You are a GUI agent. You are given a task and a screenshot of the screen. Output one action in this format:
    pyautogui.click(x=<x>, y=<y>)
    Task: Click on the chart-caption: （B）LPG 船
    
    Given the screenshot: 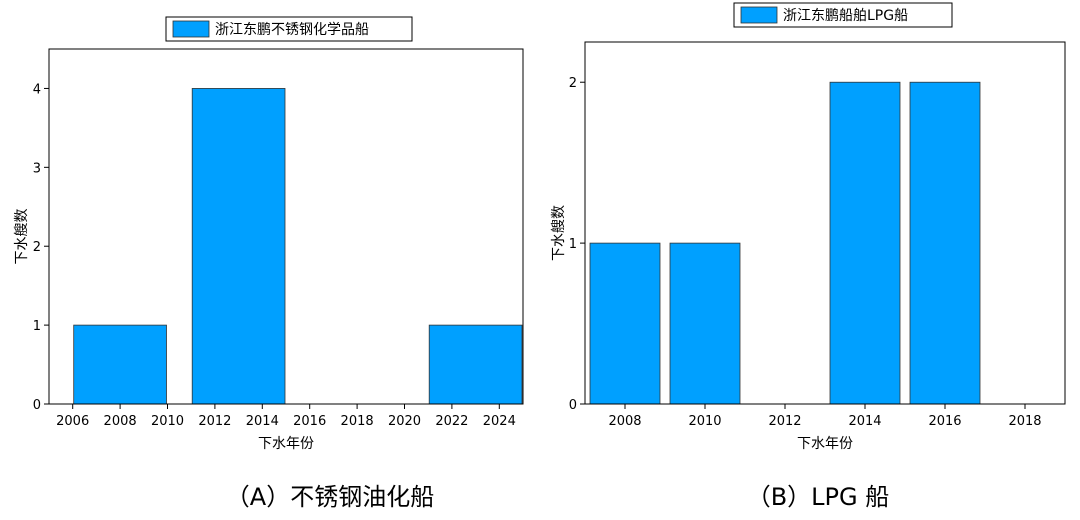 What is the action you would take?
    pyautogui.click(x=818, y=497)
    